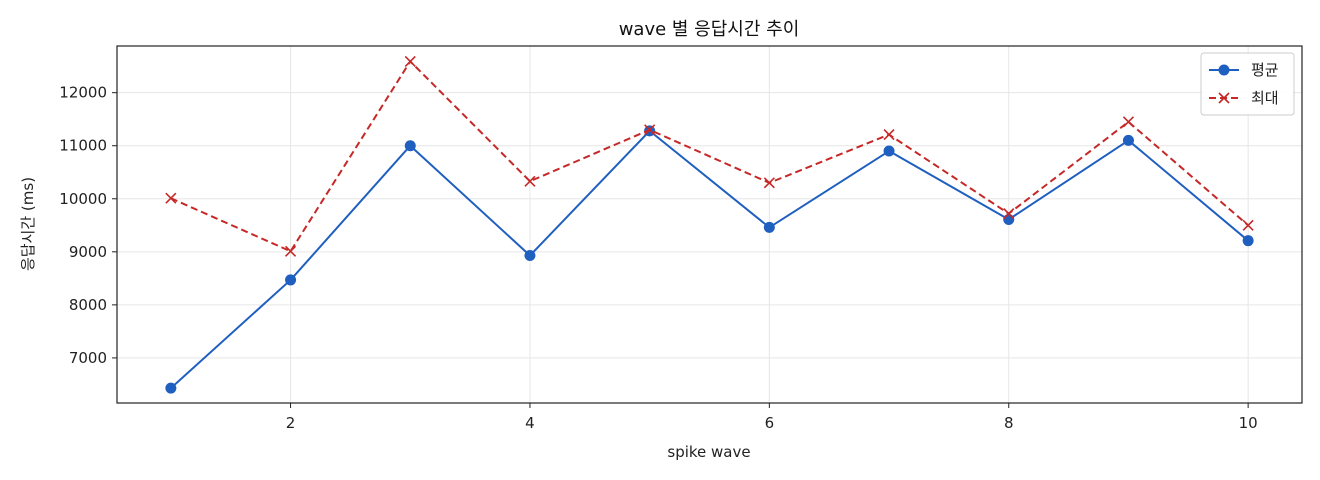 This screenshot has height=480, width=1320. Describe the element at coordinates (1265, 70) in the screenshot. I see `legend-label: 평균` at that location.